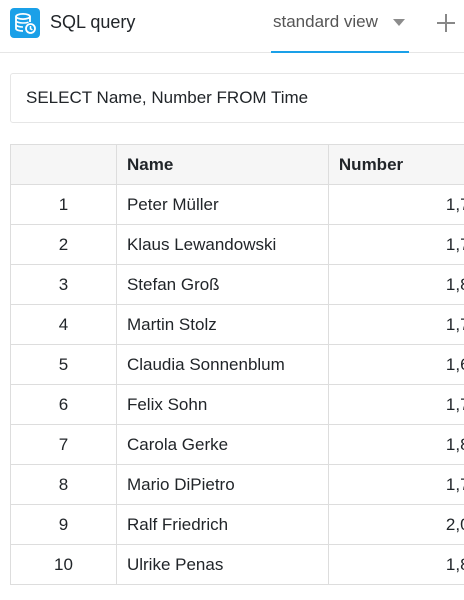 This screenshot has height=600, width=464. What do you see at coordinates (63, 164) in the screenshot?
I see `column-header-index` at bounding box center [63, 164].